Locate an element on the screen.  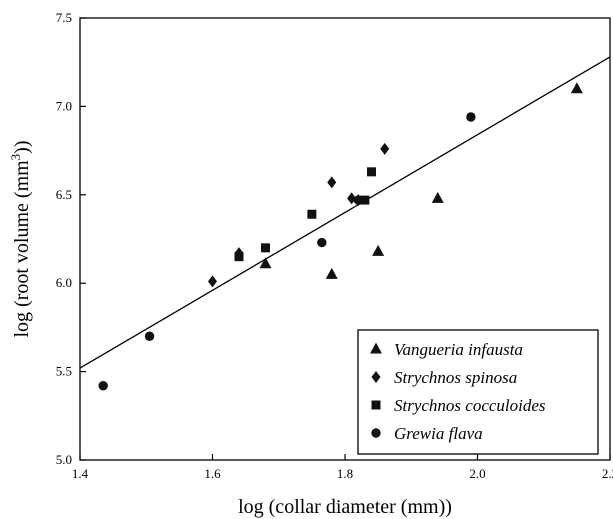
legend-square-icon is located at coordinates (376, 405).